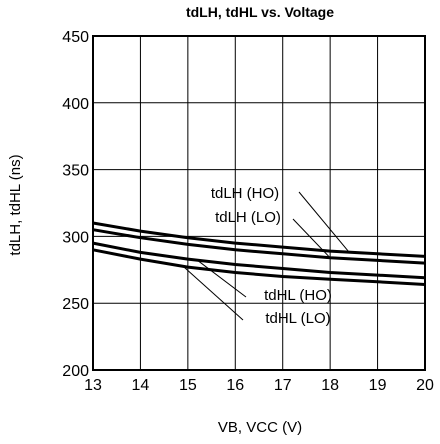  What do you see at coordinates (259, 239) in the screenshot?
I see `series-line-tdlh-ho` at bounding box center [259, 239].